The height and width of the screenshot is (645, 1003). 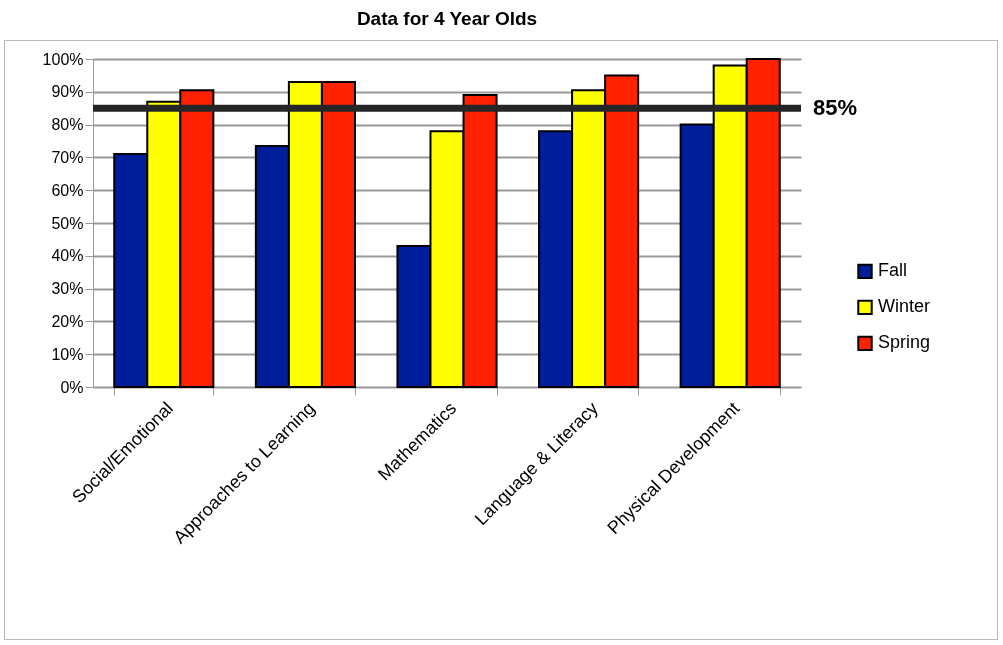 I want to click on y-tick-label: 20%, so click(x=67, y=321).